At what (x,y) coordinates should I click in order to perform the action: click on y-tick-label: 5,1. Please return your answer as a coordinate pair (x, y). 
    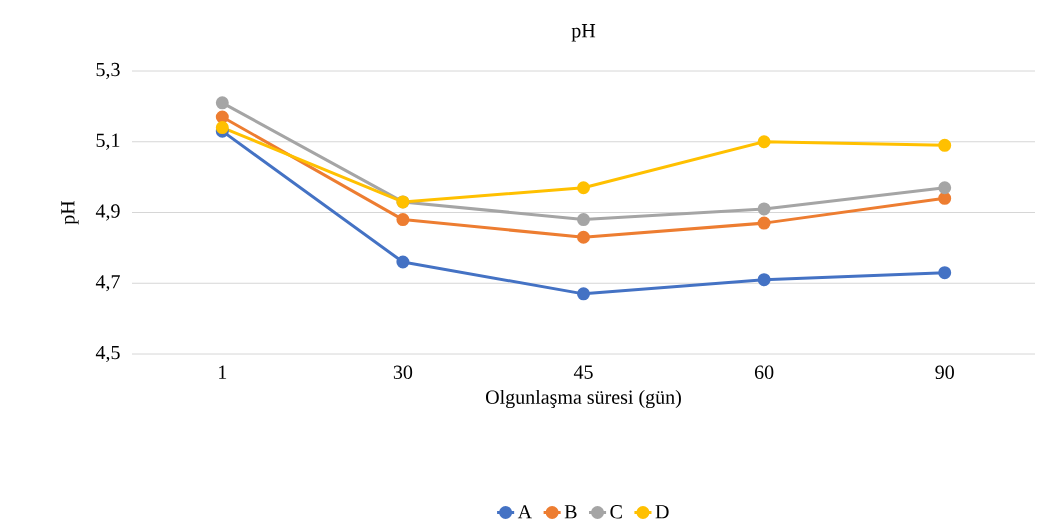
    Looking at the image, I should click on (108, 141).